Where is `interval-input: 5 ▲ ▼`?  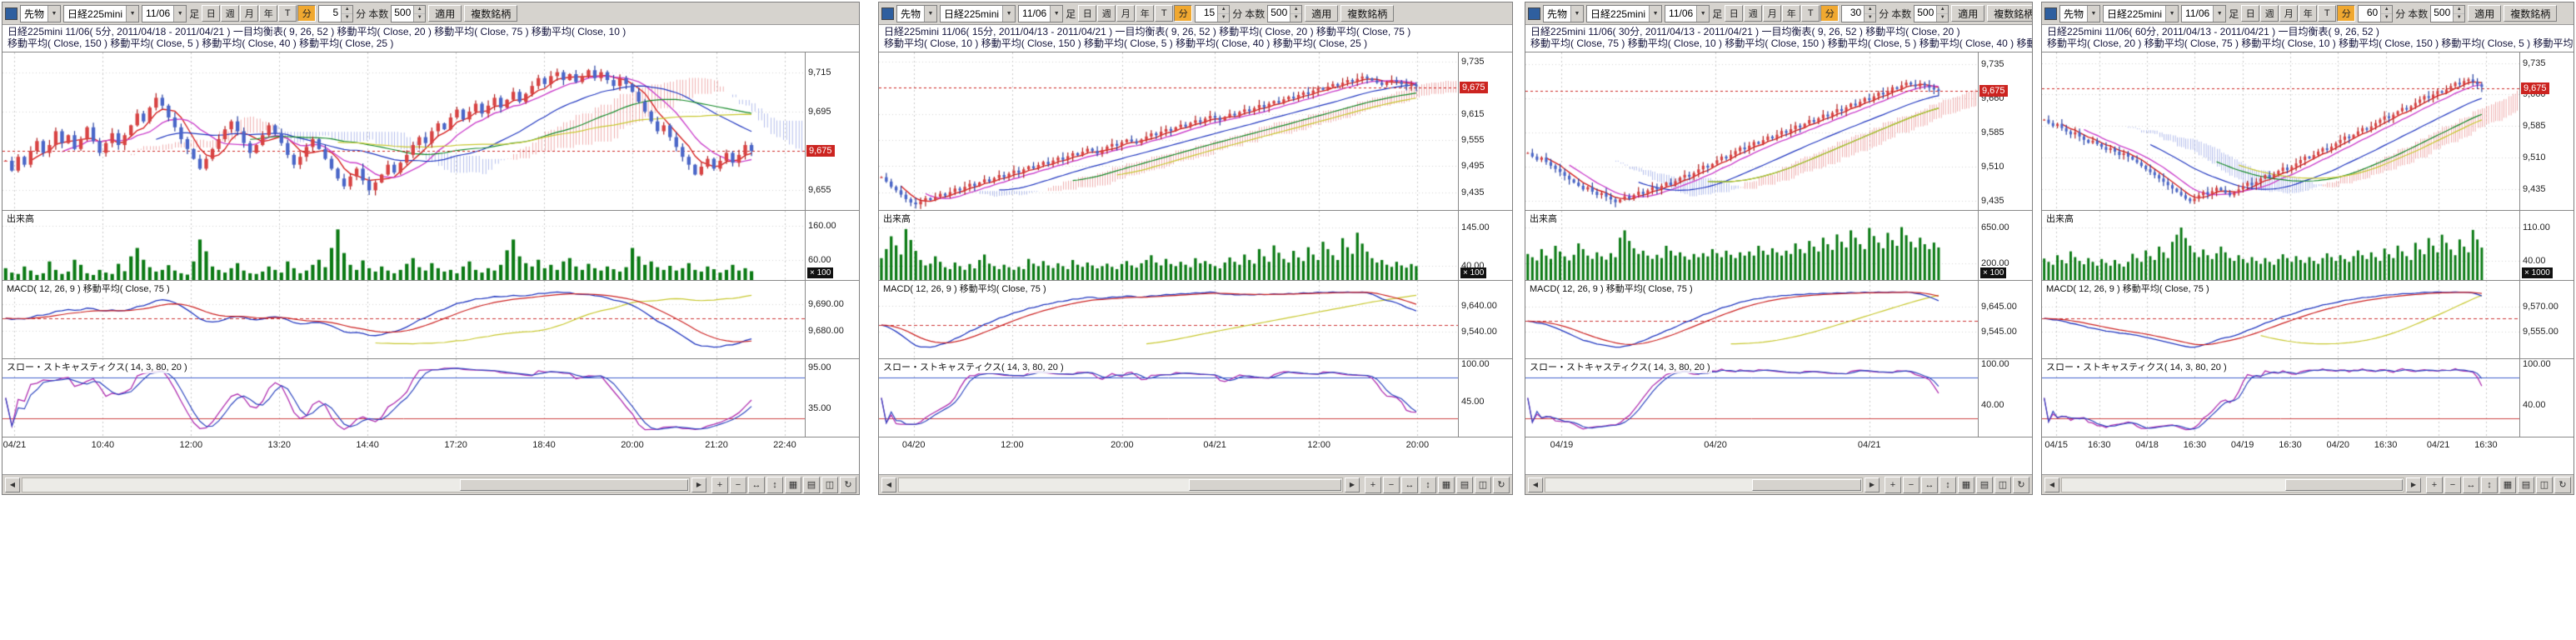 interval-input: 5 ▲ ▼ is located at coordinates (336, 13).